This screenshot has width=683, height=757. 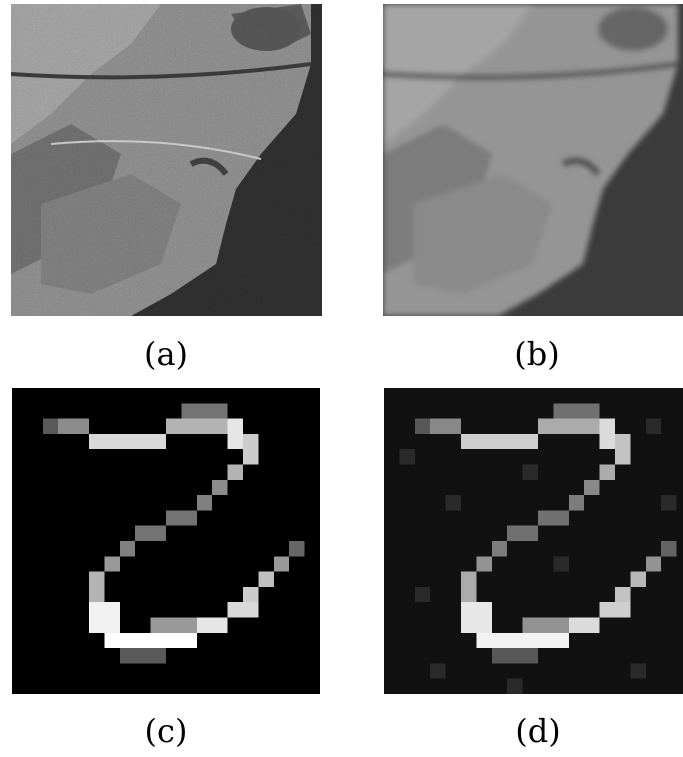 I want to click on caption-b: (b), so click(x=537, y=354).